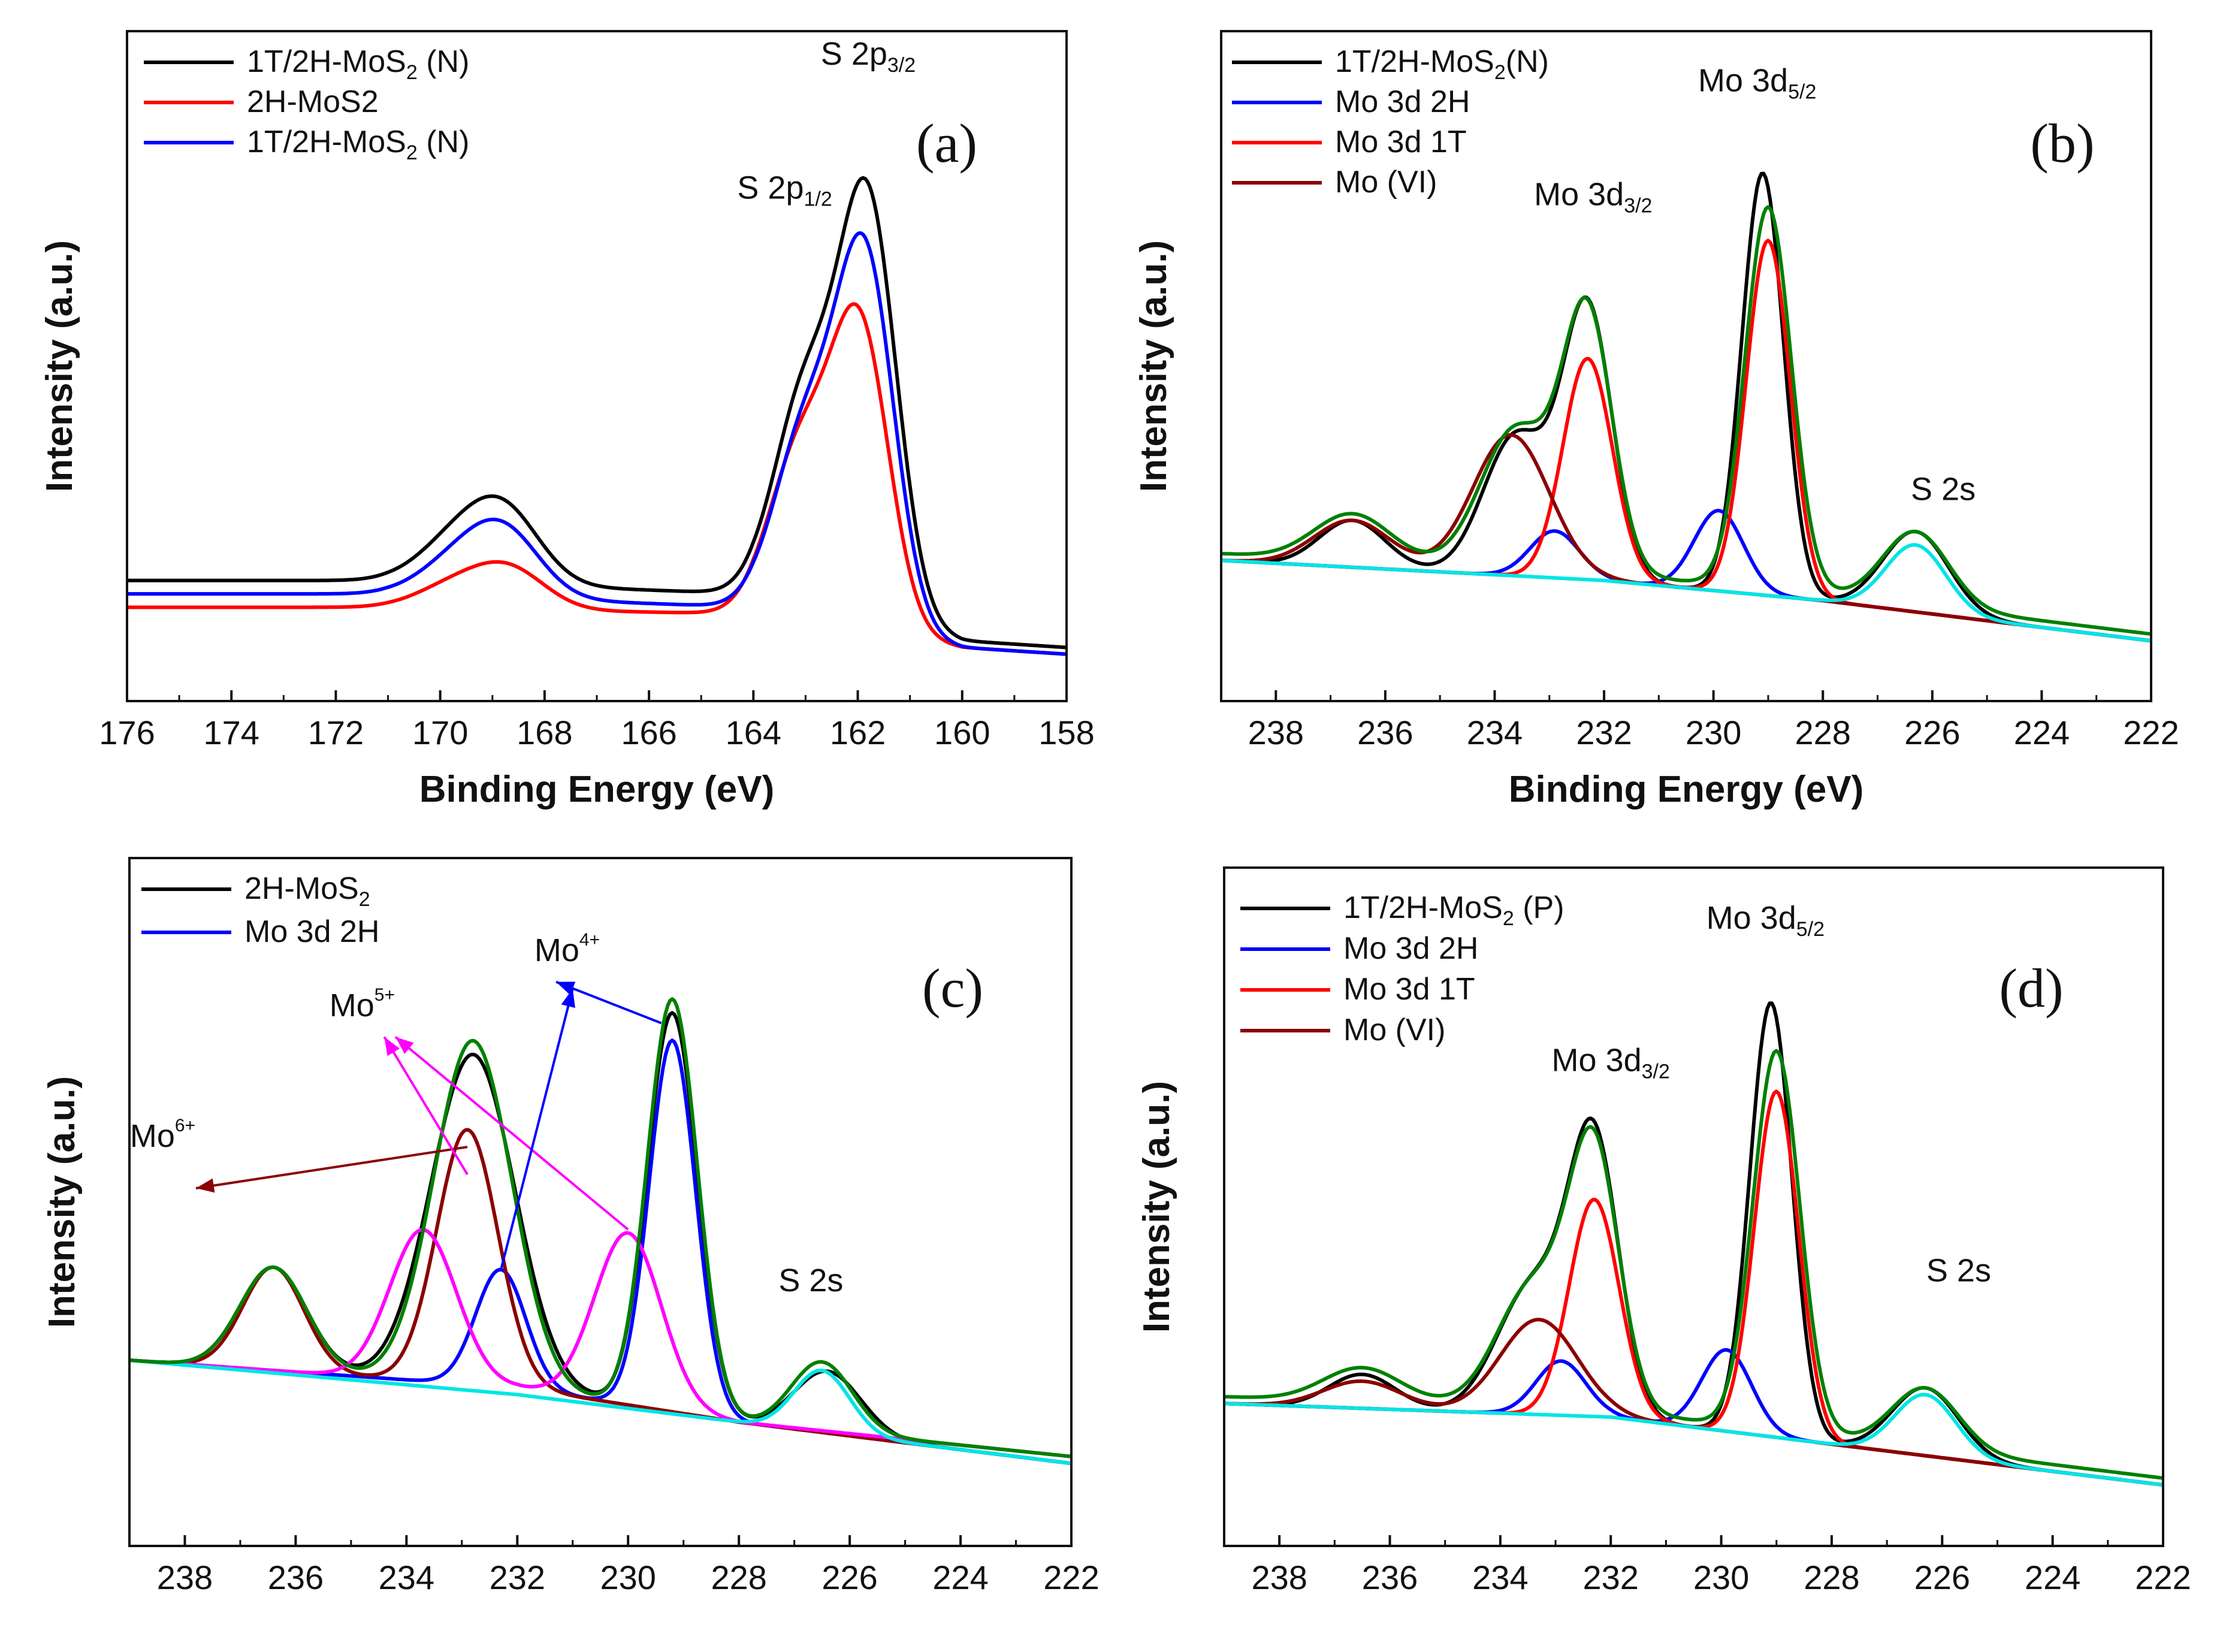  I want to click on peak-annotation-3: S 2s, so click(810, 1280).